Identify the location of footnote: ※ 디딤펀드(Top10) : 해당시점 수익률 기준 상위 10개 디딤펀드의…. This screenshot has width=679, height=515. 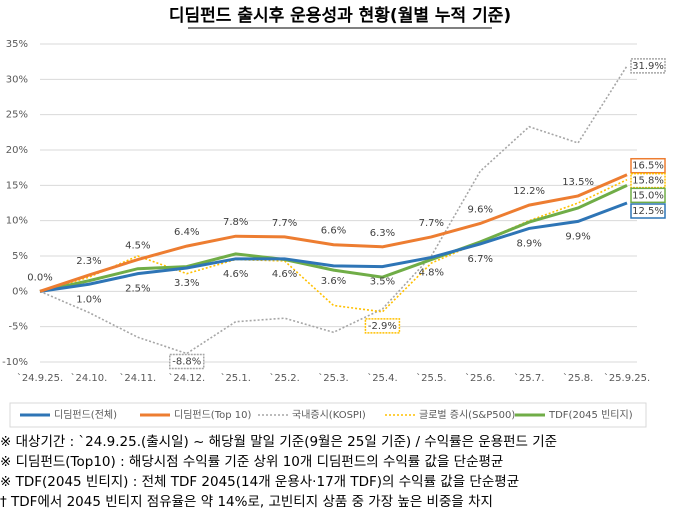
(251, 462).